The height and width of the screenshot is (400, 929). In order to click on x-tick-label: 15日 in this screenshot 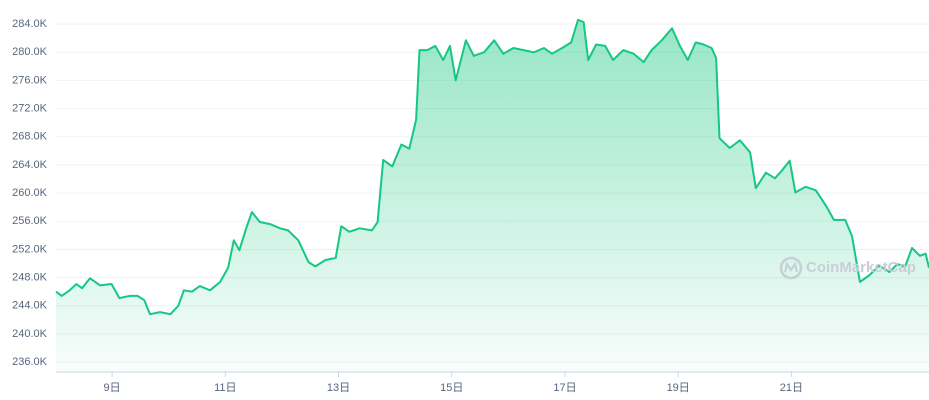, I will do `click(451, 388)`.